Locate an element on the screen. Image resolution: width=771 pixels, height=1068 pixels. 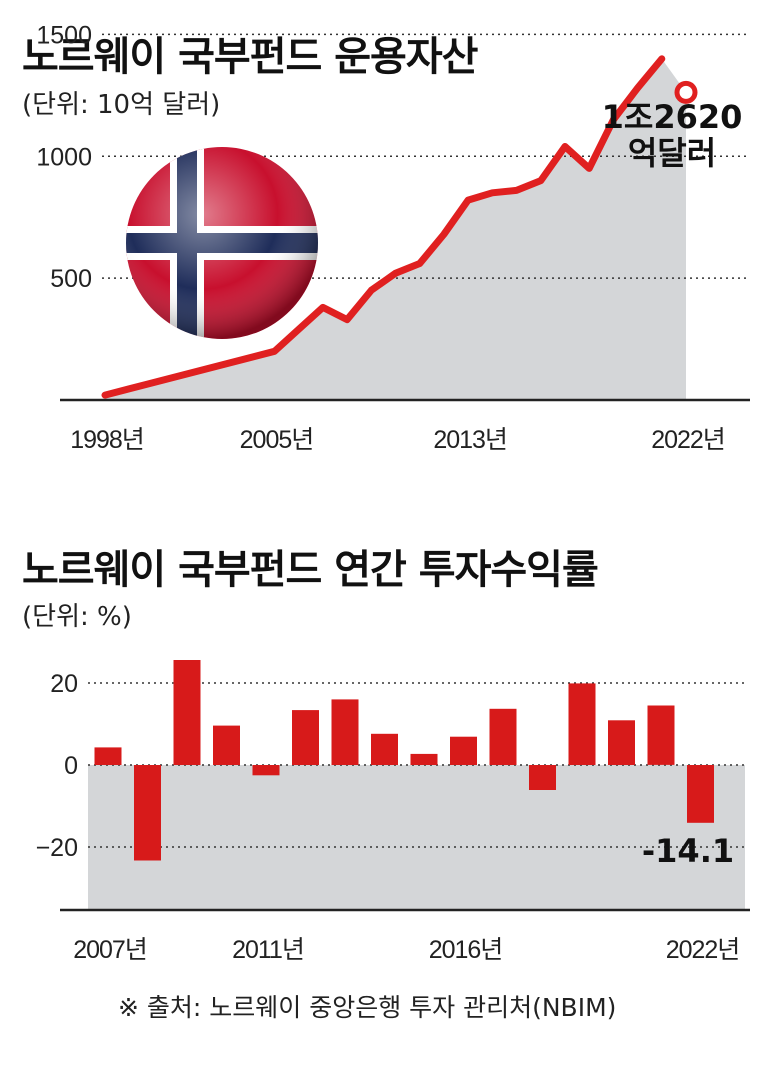
assets-annotation: 억달러 is located at coordinates (672, 153).